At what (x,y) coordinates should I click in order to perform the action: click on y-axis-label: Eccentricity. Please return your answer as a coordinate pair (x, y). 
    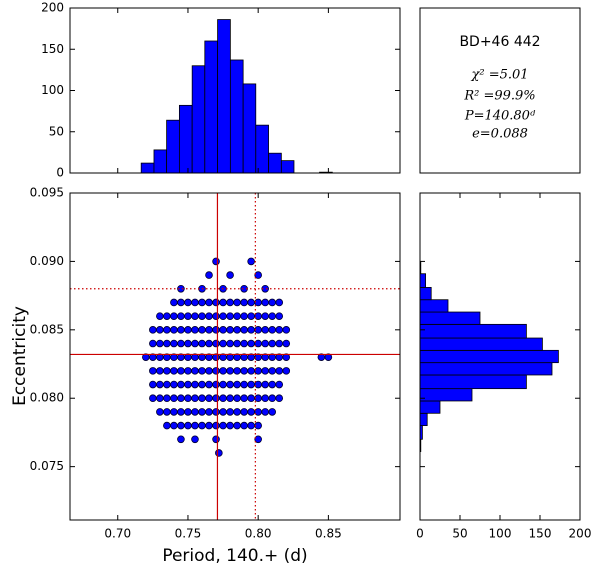
    Looking at the image, I should click on (20, 356).